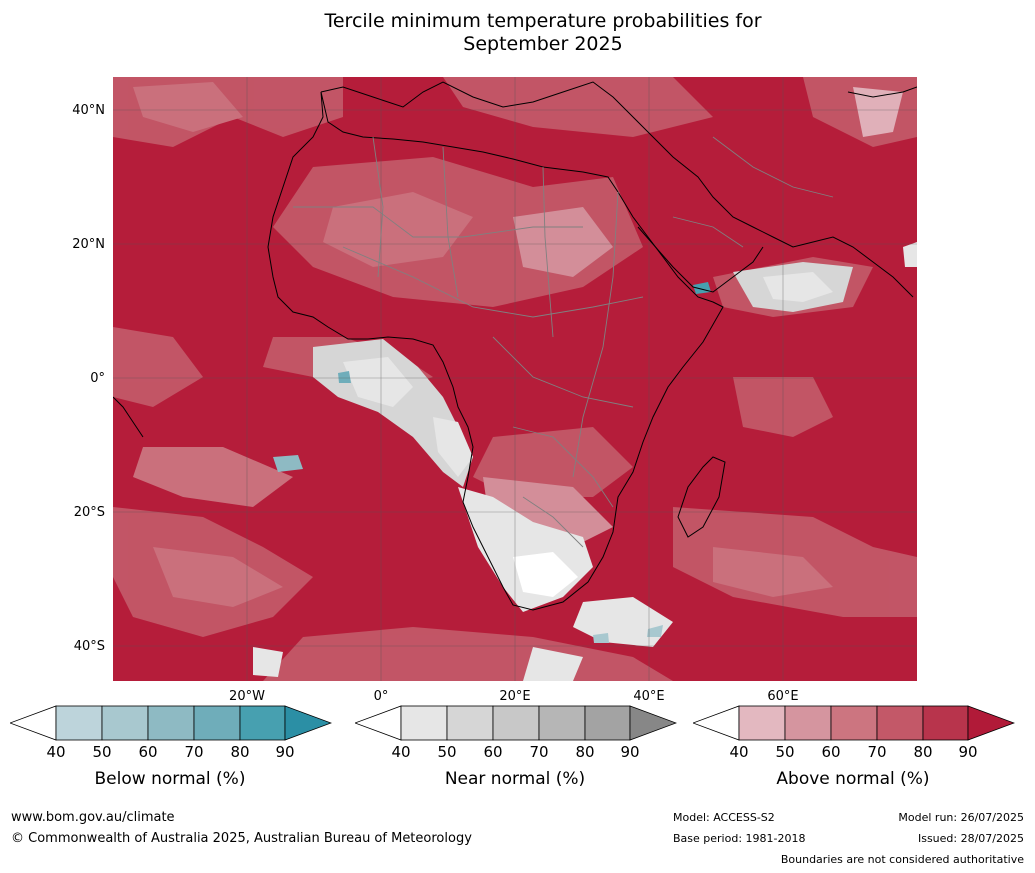 This screenshot has height=873, width=1035. What do you see at coordinates (381, 696) in the screenshot?
I see `lon-label-0: 0°` at bounding box center [381, 696].